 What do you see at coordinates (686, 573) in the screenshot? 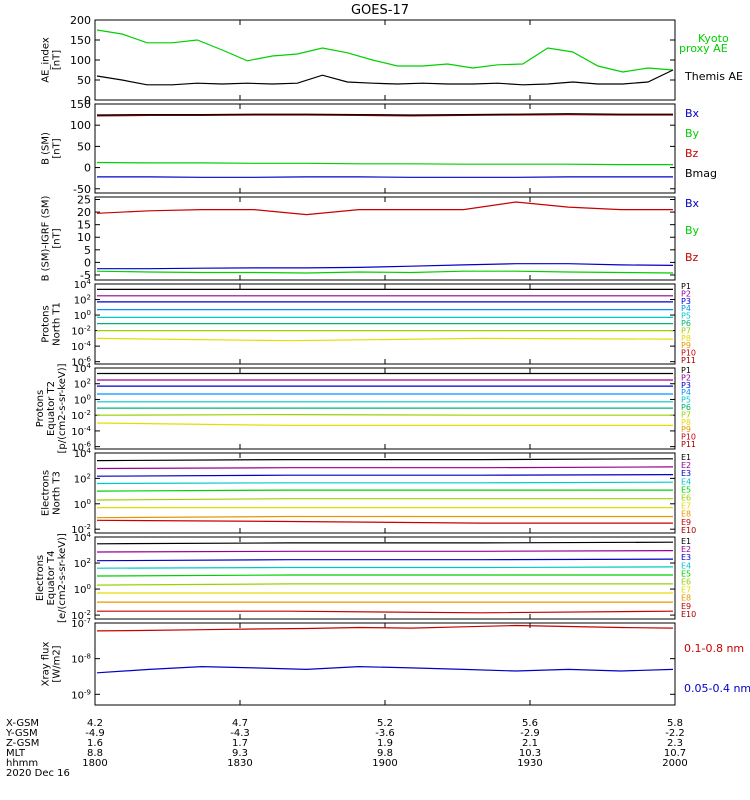
I see `legend-e5: E5` at bounding box center [686, 573].